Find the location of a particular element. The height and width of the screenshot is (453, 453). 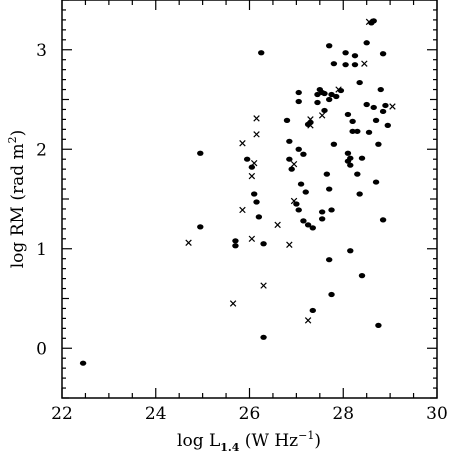

y-tick-label: 1 is located at coordinates (41, 250).